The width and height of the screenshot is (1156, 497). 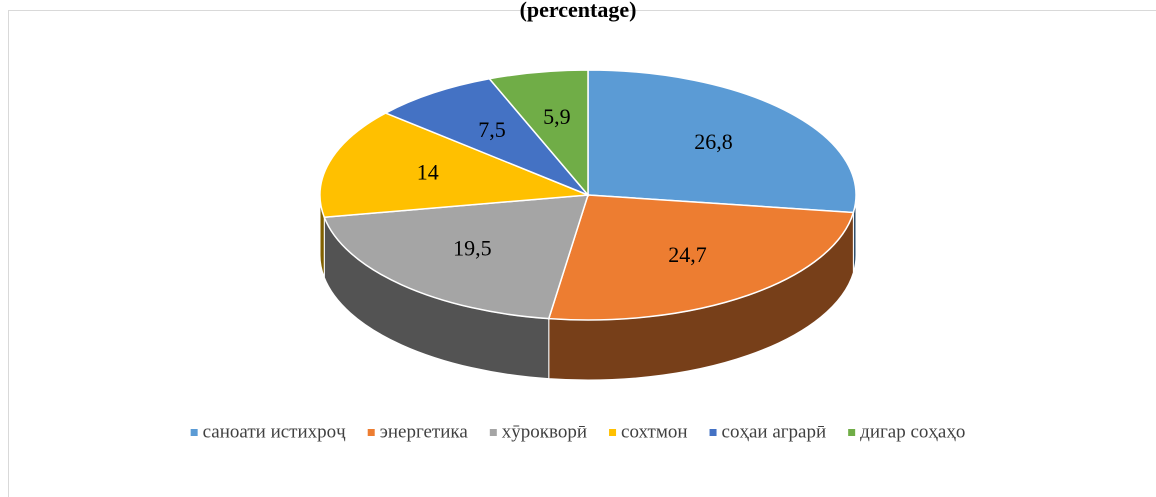 What do you see at coordinates (774, 431) in the screenshot?
I see `legend-label: соҳаи аграрӣ` at bounding box center [774, 431].